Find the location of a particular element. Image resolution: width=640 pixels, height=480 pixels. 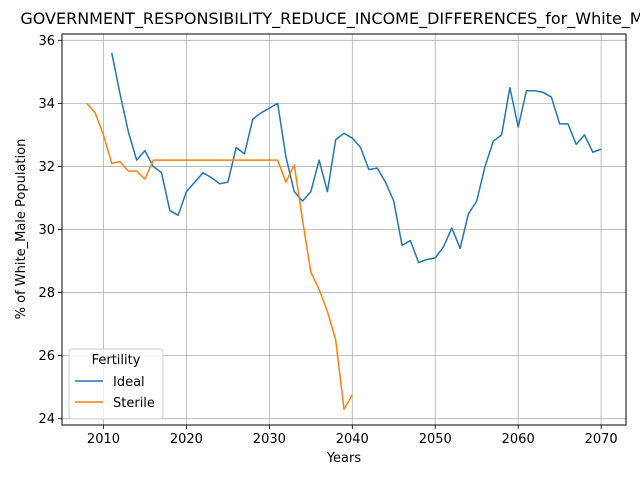

y-axis-ticks: 24 26 28 30 32 34 36 is located at coordinates (50, 230).